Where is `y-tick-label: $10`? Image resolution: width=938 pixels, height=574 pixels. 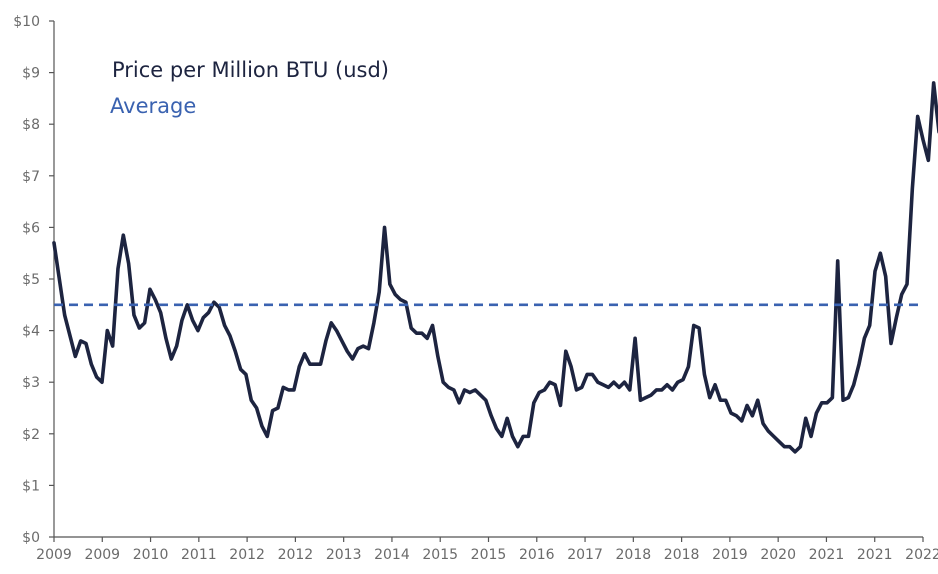 y-tick-label: $10 is located at coordinates (26, 22).